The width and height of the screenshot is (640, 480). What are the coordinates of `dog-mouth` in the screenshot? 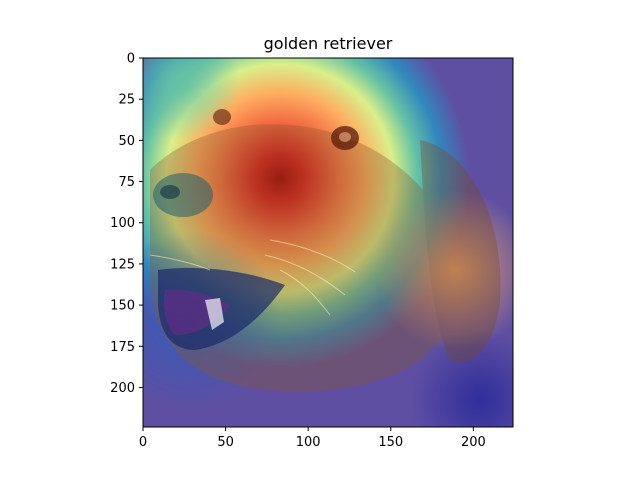 It's located at (221, 308).